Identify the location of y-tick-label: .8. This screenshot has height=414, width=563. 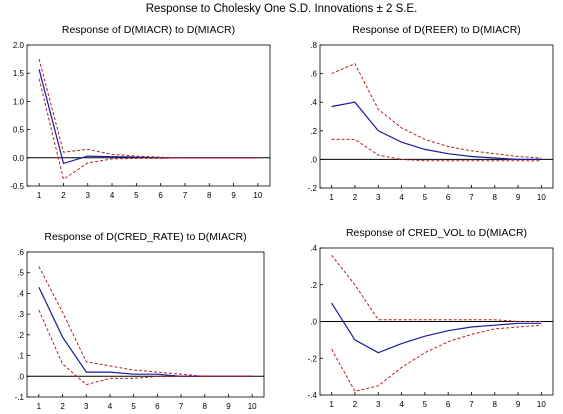
(313, 45).